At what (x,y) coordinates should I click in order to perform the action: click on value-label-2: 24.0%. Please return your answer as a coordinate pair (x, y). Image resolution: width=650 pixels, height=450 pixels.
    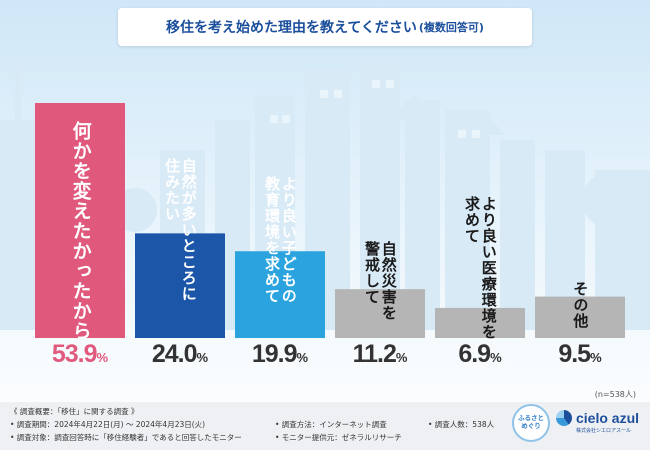
    Looking at the image, I should click on (180, 354).